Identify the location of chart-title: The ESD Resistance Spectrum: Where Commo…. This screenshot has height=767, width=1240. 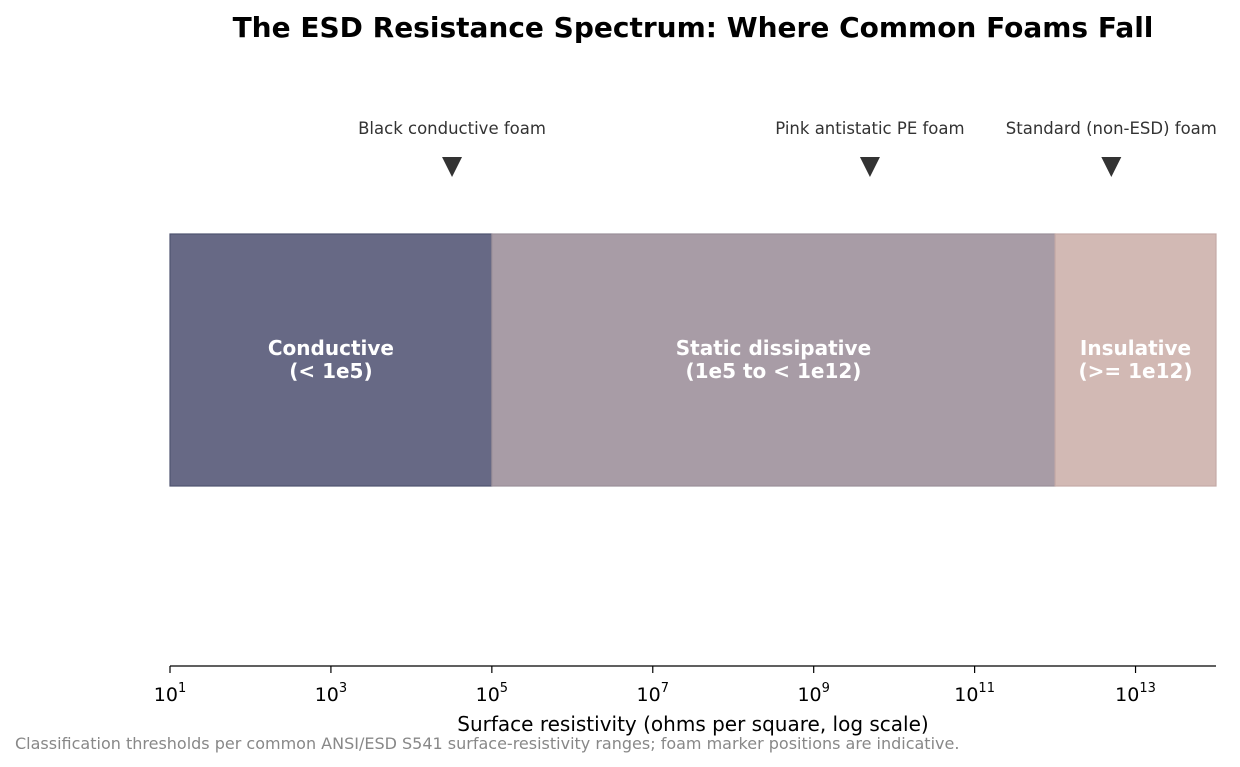
(693, 27).